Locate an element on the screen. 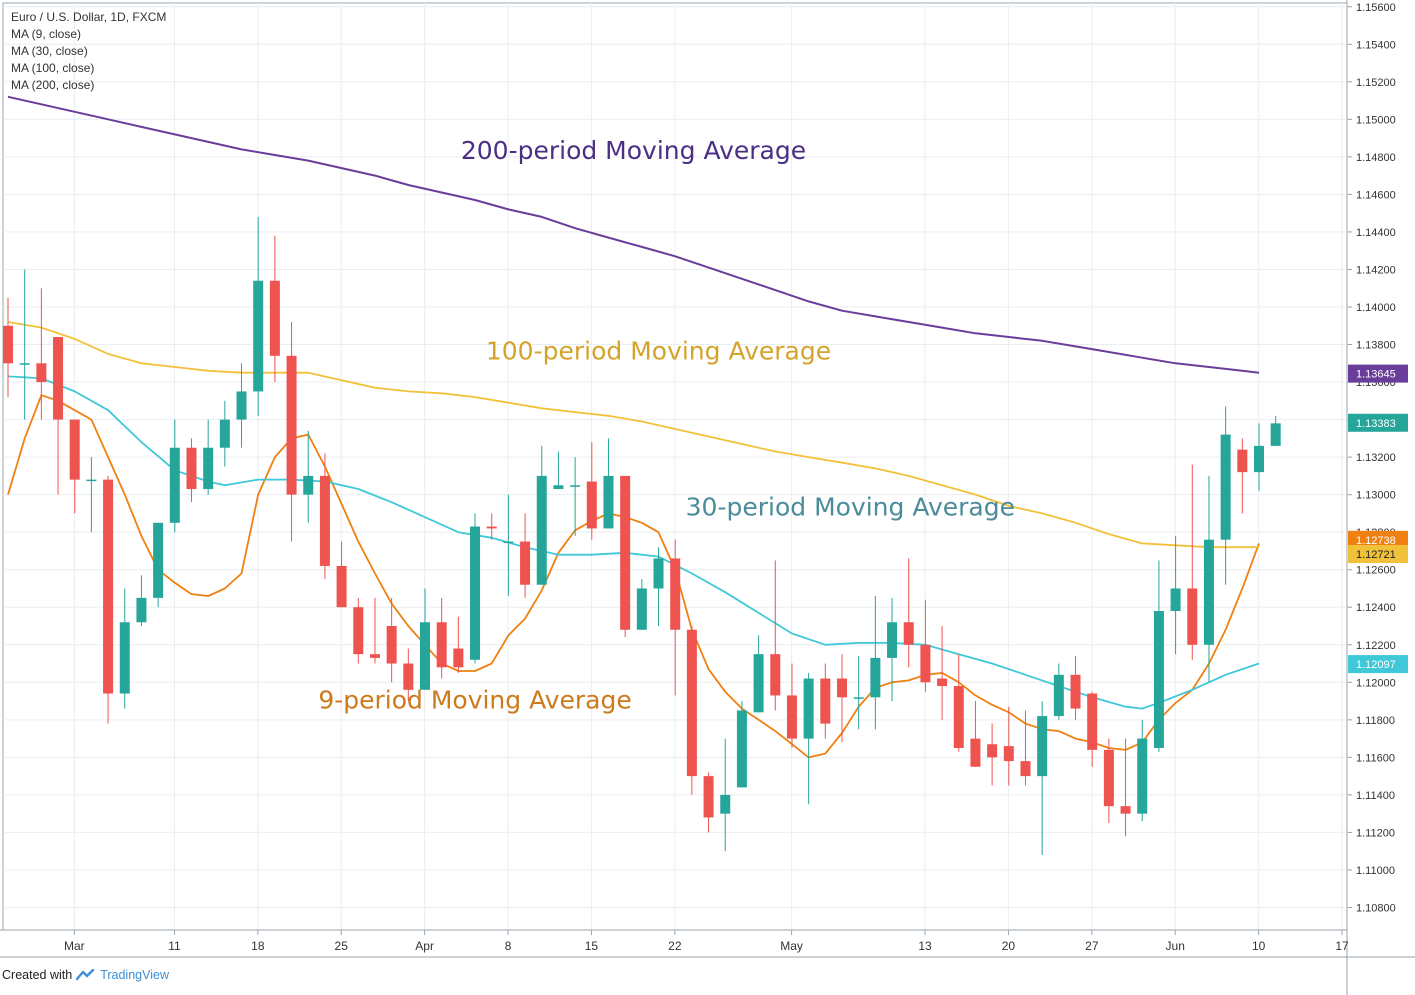 This screenshot has height=995, width=1415. price-tag-ma200 is located at coordinates (1378, 373).